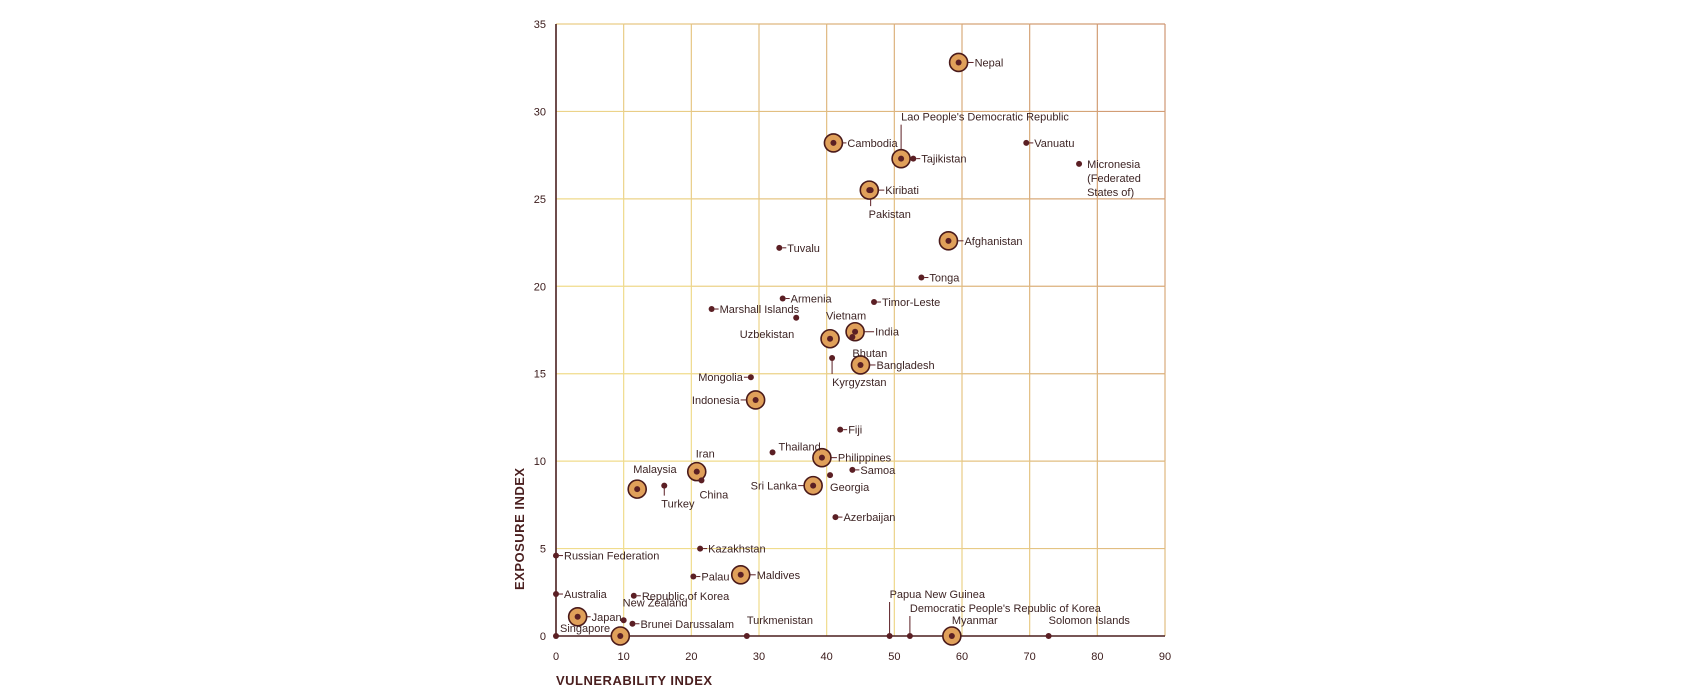 Image resolution: width=1686 pixels, height=696 pixels. What do you see at coordinates (846, 317) in the screenshot?
I see `point-label-vietnam: Vietnam` at bounding box center [846, 317].